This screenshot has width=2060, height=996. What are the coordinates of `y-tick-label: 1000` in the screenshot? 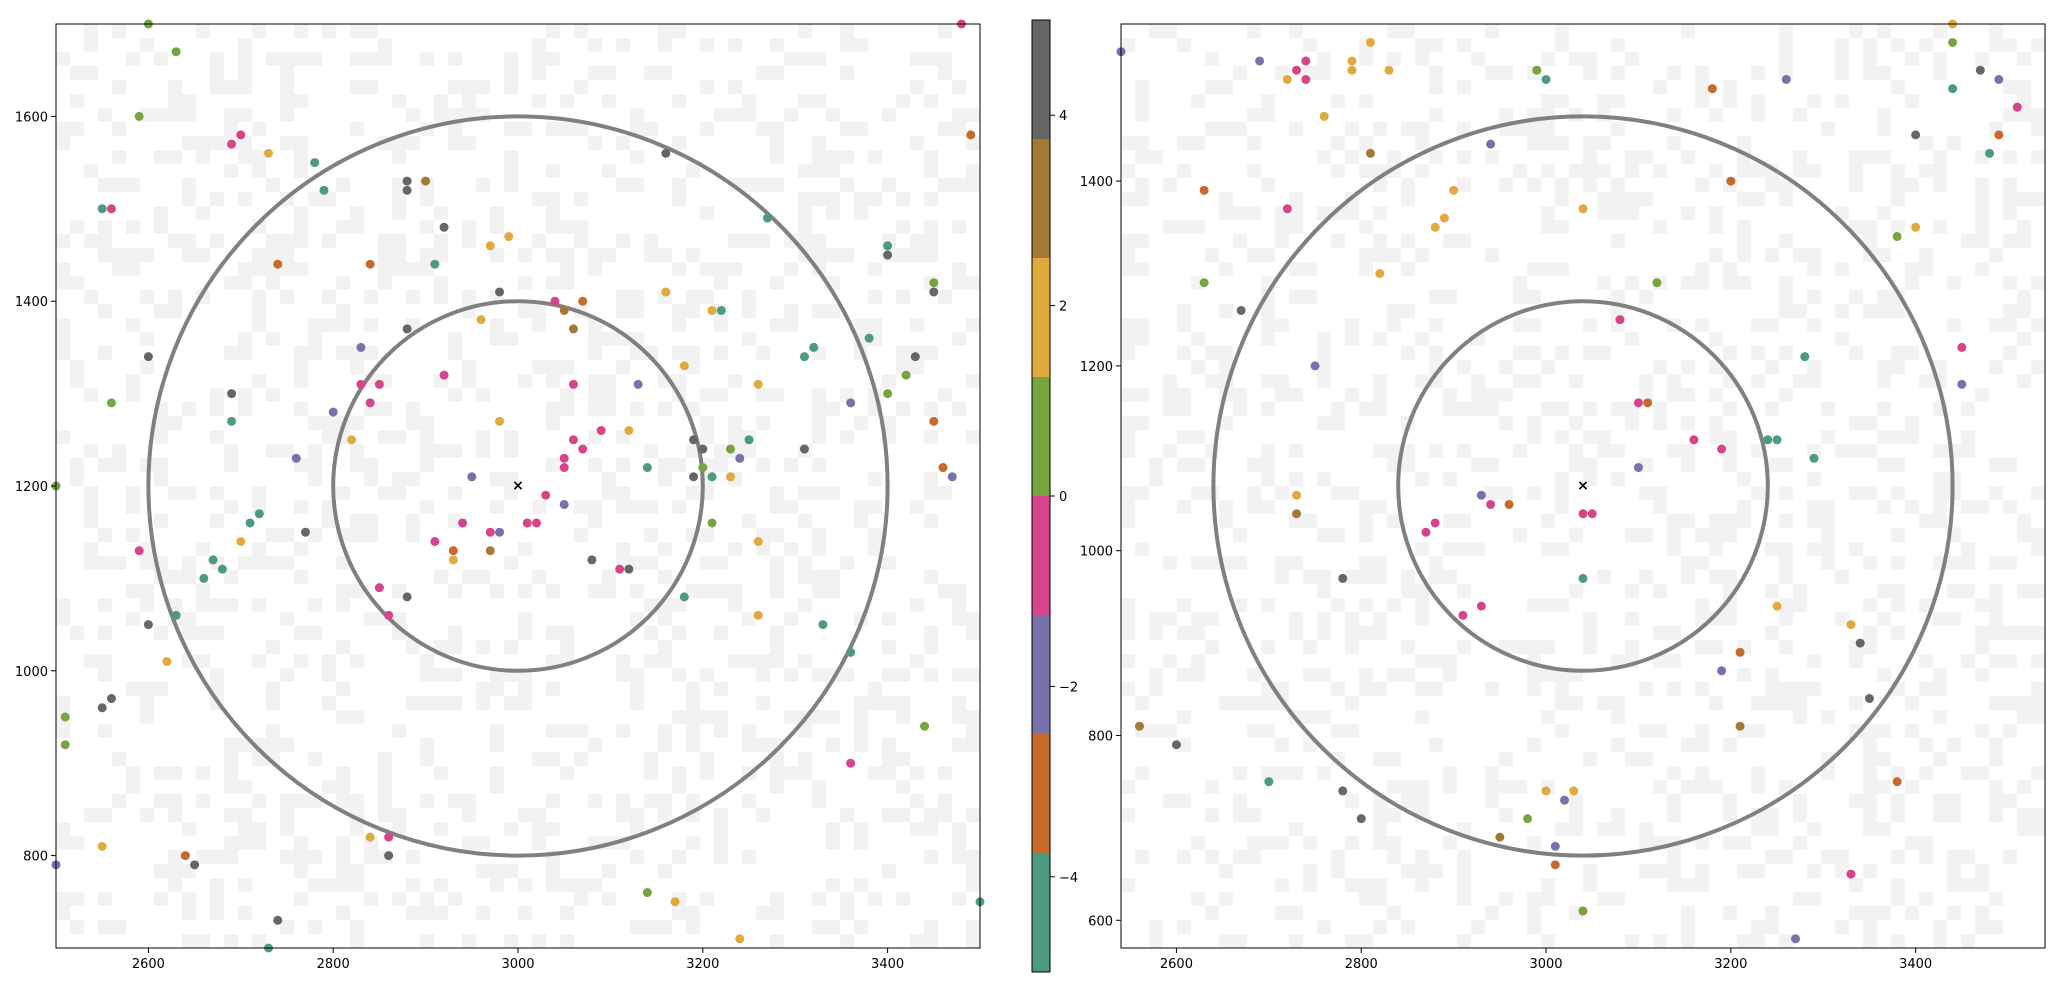 It's located at (1096, 552).